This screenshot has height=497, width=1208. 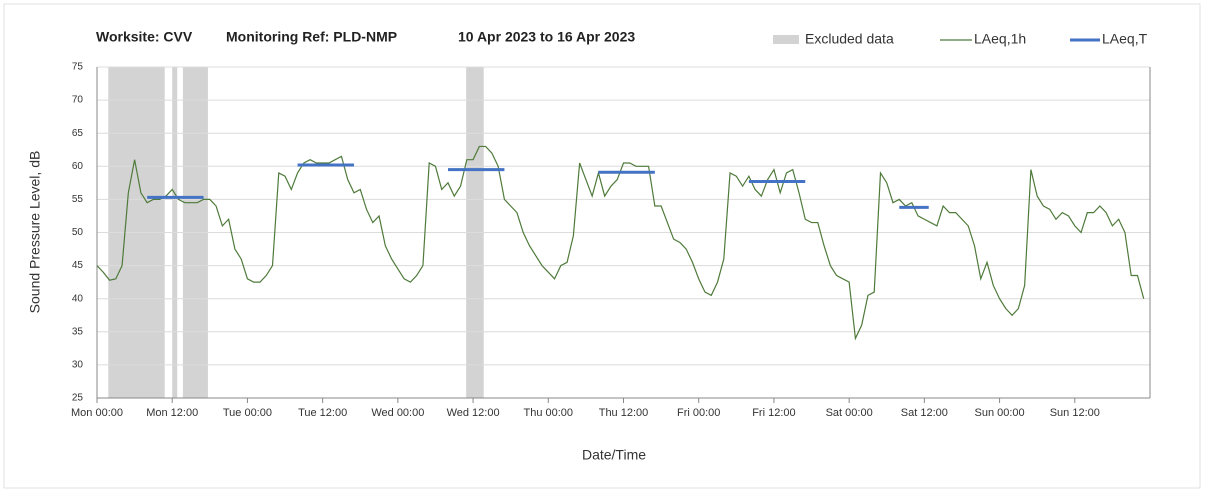 I want to click on x-tick-label: Tue 12:00, so click(x=322, y=413).